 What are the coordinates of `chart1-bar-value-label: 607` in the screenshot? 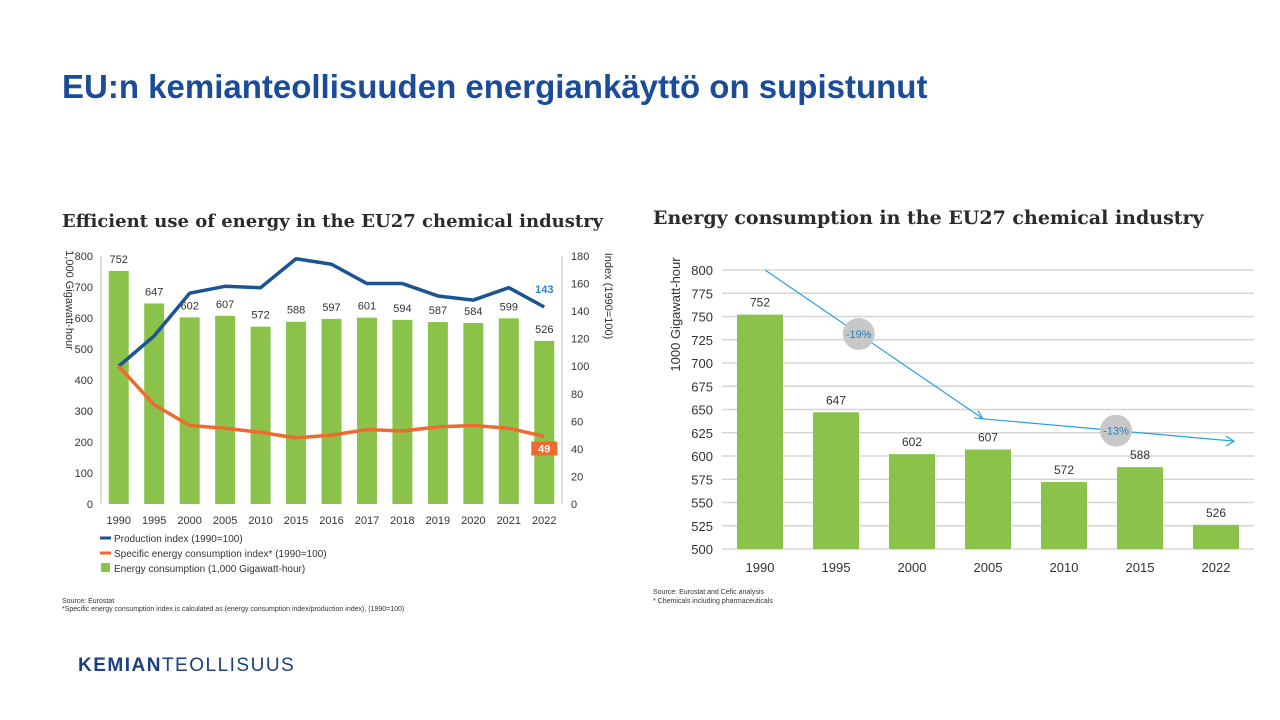 It's located at (225, 305).